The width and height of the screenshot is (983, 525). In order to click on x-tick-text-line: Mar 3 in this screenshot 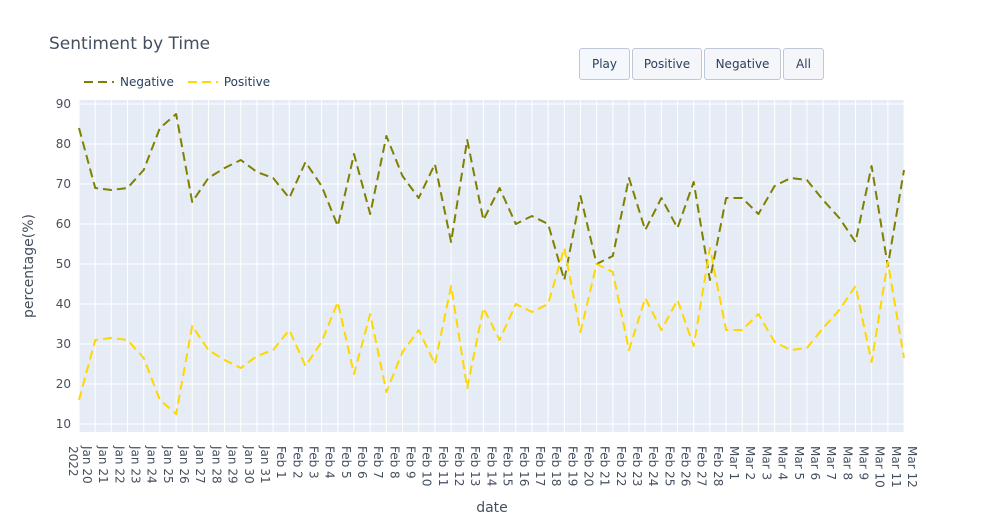, I will do `click(766, 463)`.